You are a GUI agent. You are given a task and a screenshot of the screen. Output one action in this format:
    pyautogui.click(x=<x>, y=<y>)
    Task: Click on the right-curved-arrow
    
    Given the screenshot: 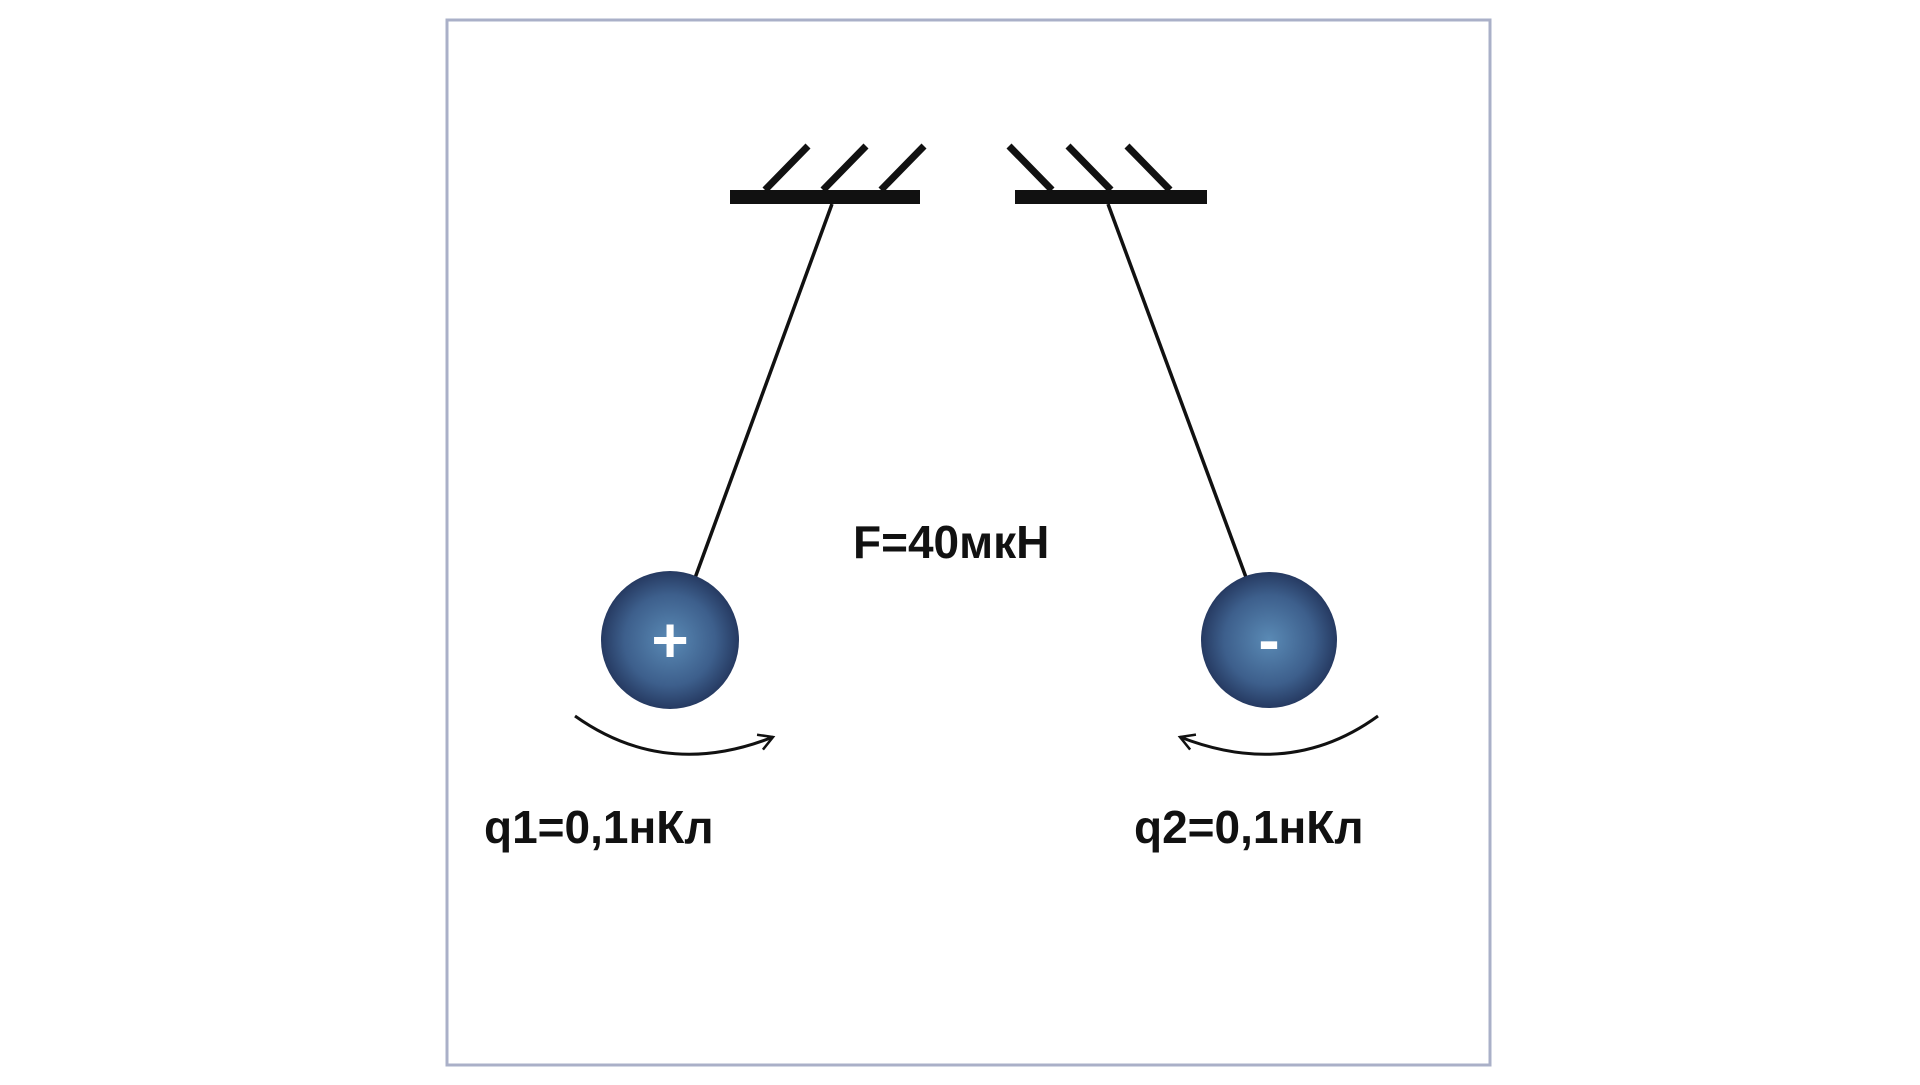 What is the action you would take?
    pyautogui.click(x=1278, y=735)
    